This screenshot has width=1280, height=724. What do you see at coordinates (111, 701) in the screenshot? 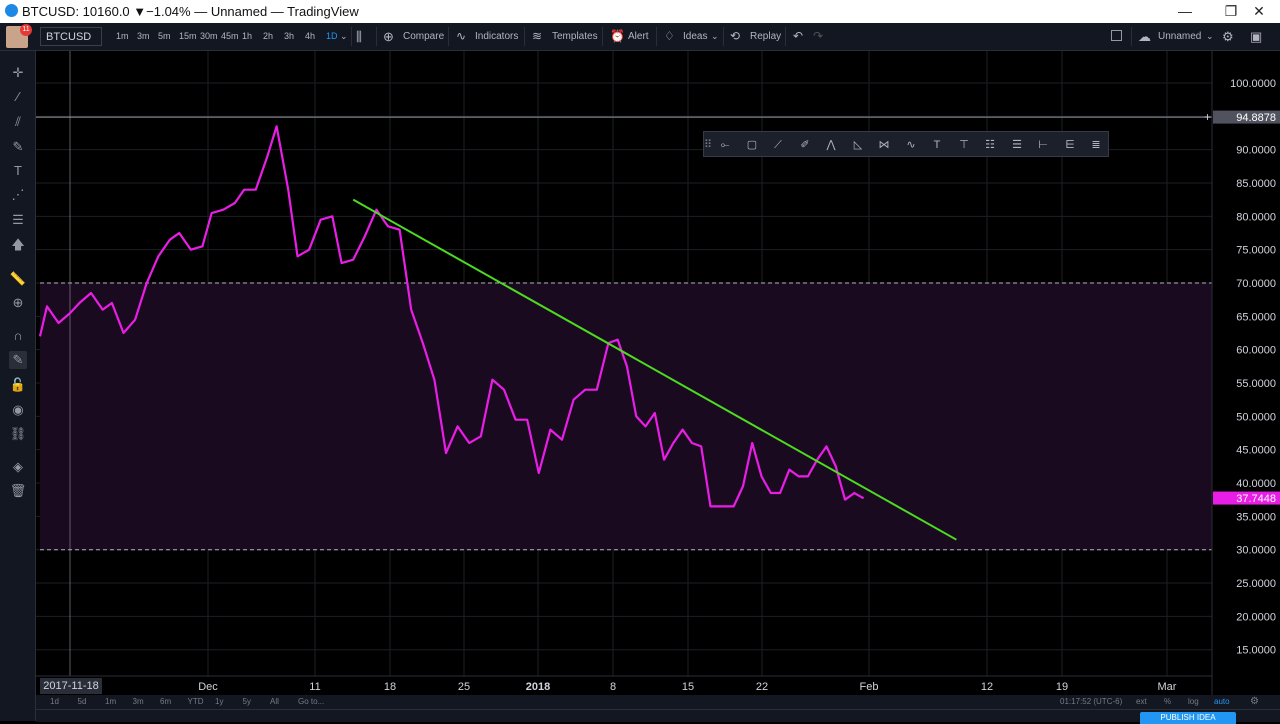
I see `range-1m: 1m` at bounding box center [111, 701].